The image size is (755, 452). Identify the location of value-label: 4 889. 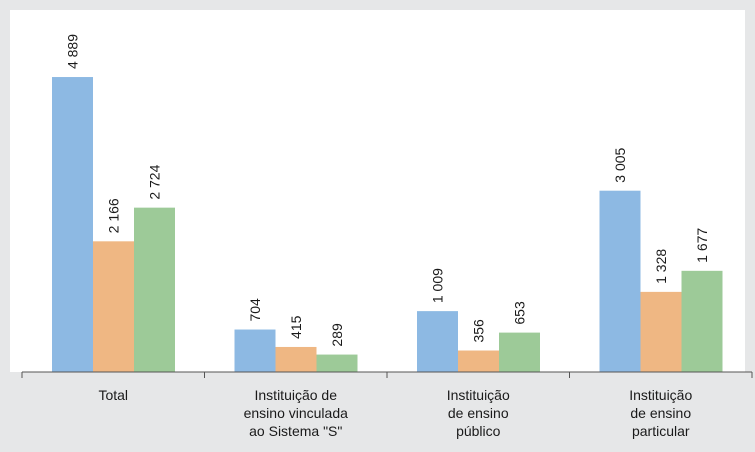
(73, 51).